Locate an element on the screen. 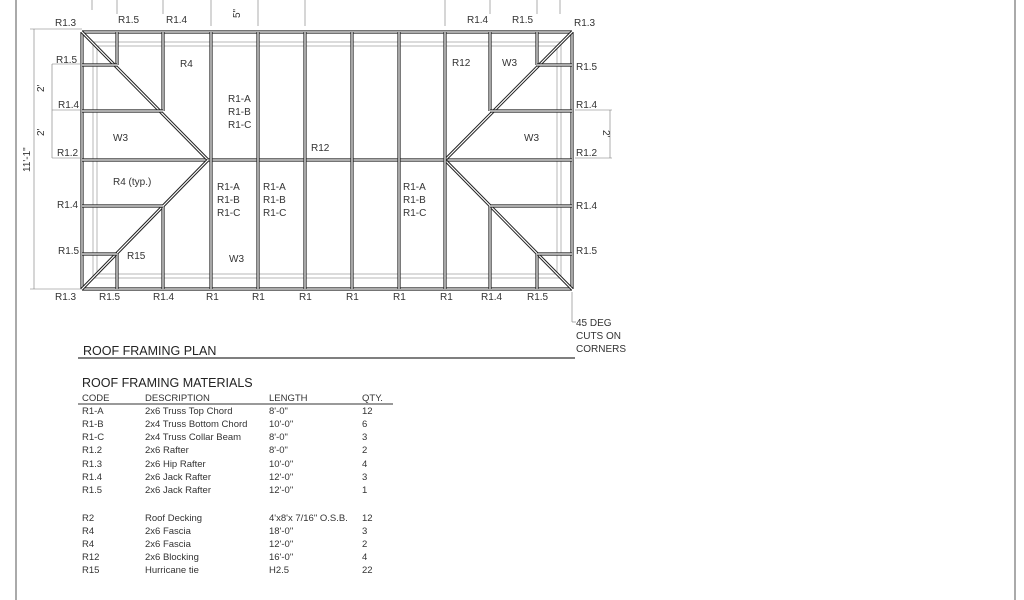  table-row: R2 Roof Decking 4'x8'x 7/16" O.S.B. 12 is located at coordinates (227, 518).